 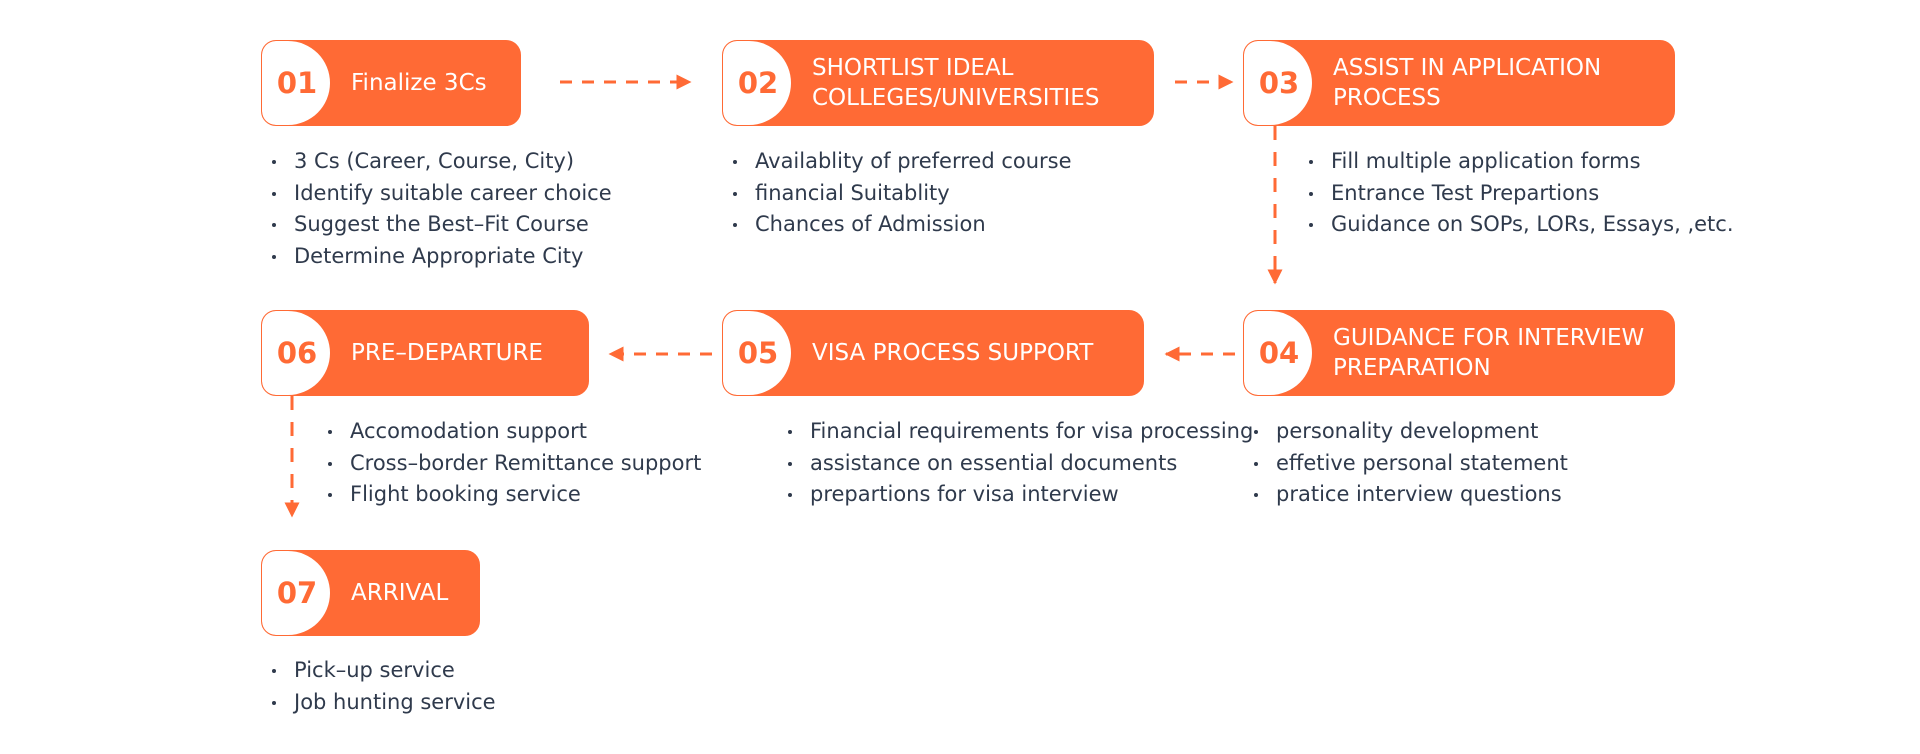 I want to click on step-07-bullets: Pick–up service Job hunting service, so click(x=383, y=686).